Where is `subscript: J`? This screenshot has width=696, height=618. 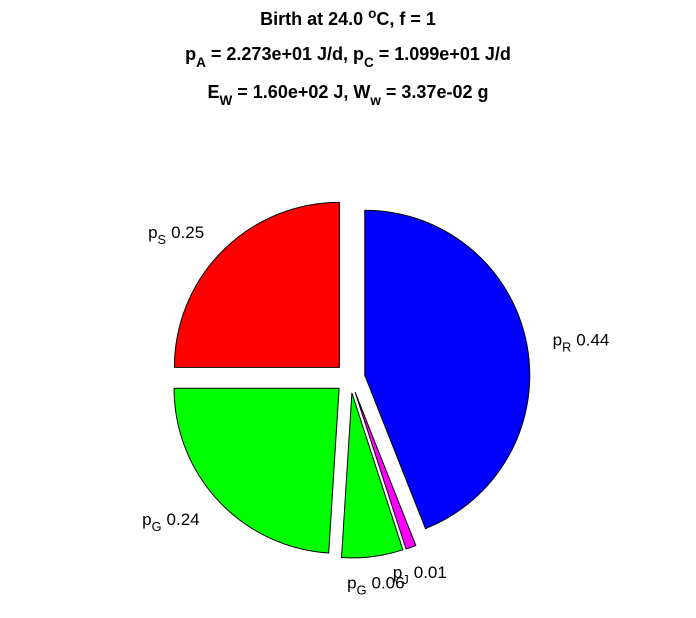
subscript: J is located at coordinates (405, 579).